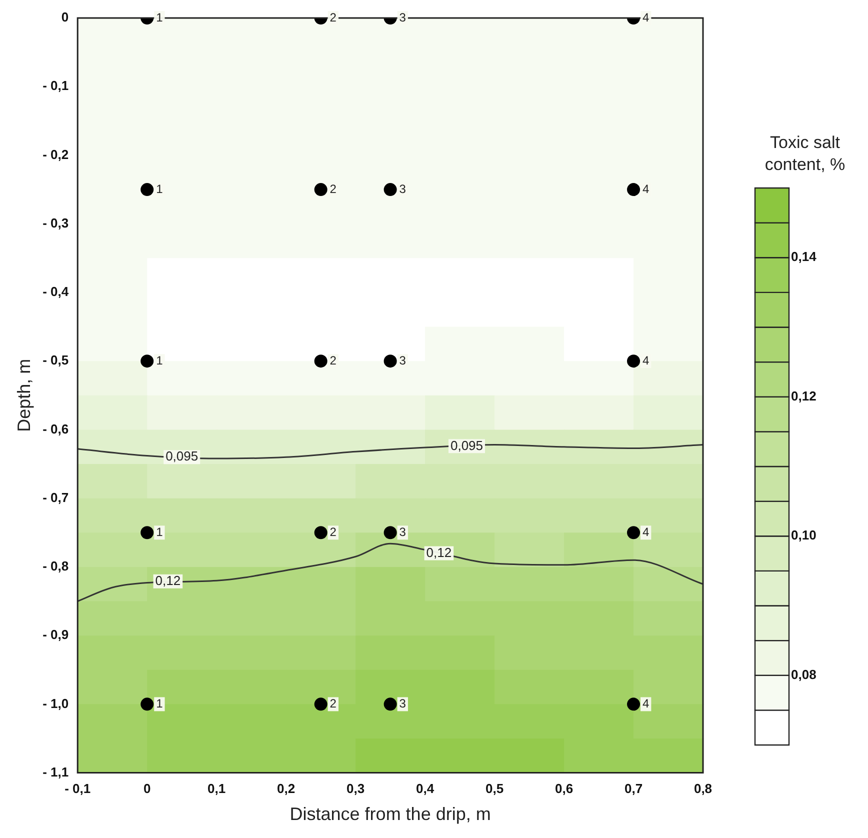 The height and width of the screenshot is (838, 868). What do you see at coordinates (55, 428) in the screenshot?
I see `y-tick-label: - 0,6` at bounding box center [55, 428].